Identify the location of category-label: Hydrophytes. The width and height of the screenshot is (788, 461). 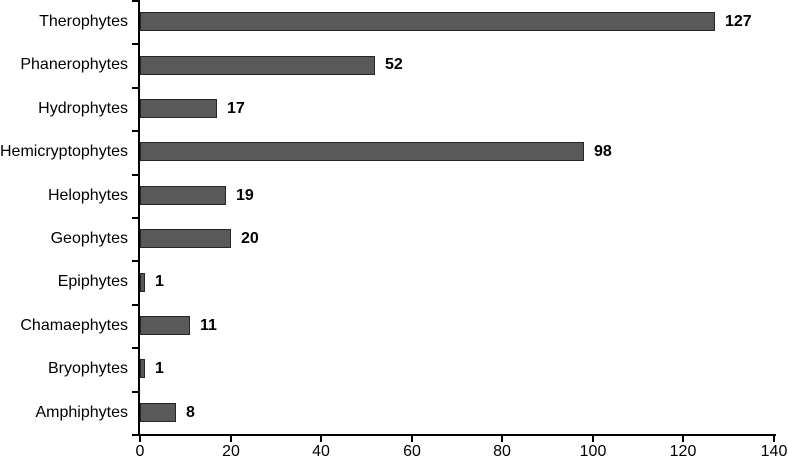
(83, 108).